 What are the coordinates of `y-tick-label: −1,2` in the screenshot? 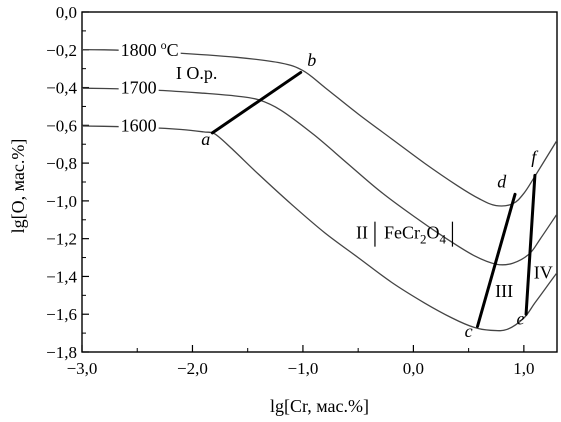 It's located at (61, 239).